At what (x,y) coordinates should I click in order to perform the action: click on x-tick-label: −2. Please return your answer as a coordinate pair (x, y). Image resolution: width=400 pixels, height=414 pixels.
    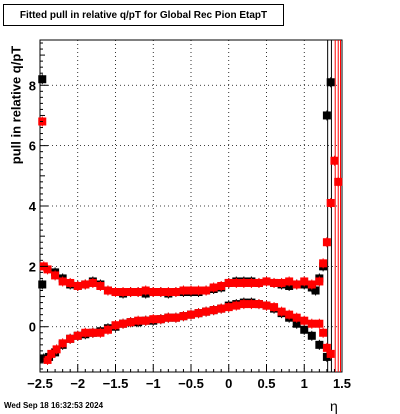
    Looking at the image, I should click on (77, 383).